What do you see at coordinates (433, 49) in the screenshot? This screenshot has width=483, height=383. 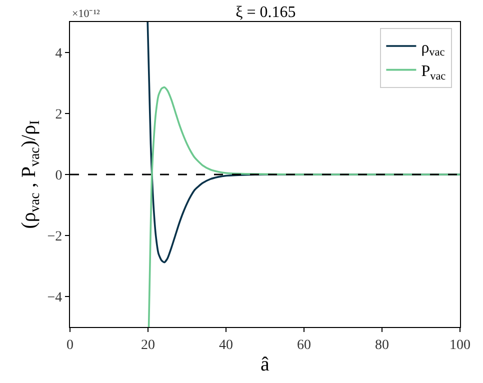 I see `legend-label: ρ$_{vac}$` at bounding box center [433, 49].